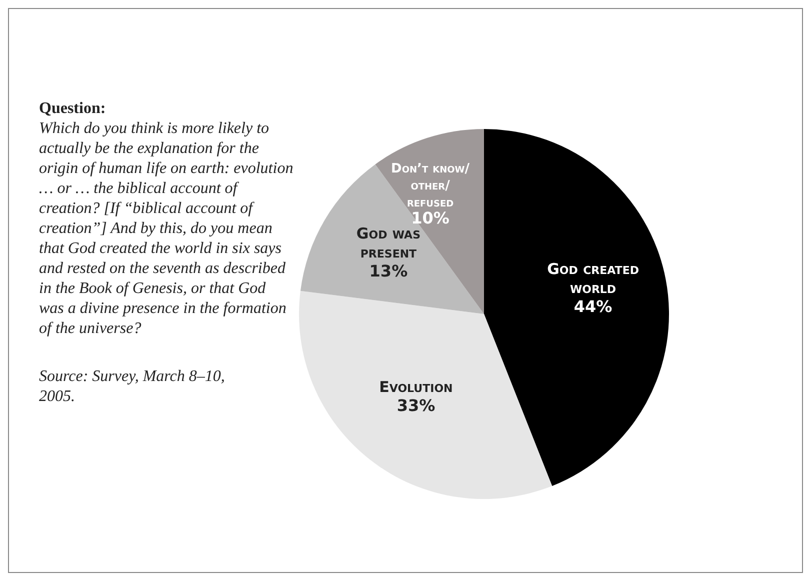 The height and width of the screenshot is (581, 811). Describe the element at coordinates (430, 185) in the screenshot. I see `slice-label: Don’t know/ other/ refused` at that location.